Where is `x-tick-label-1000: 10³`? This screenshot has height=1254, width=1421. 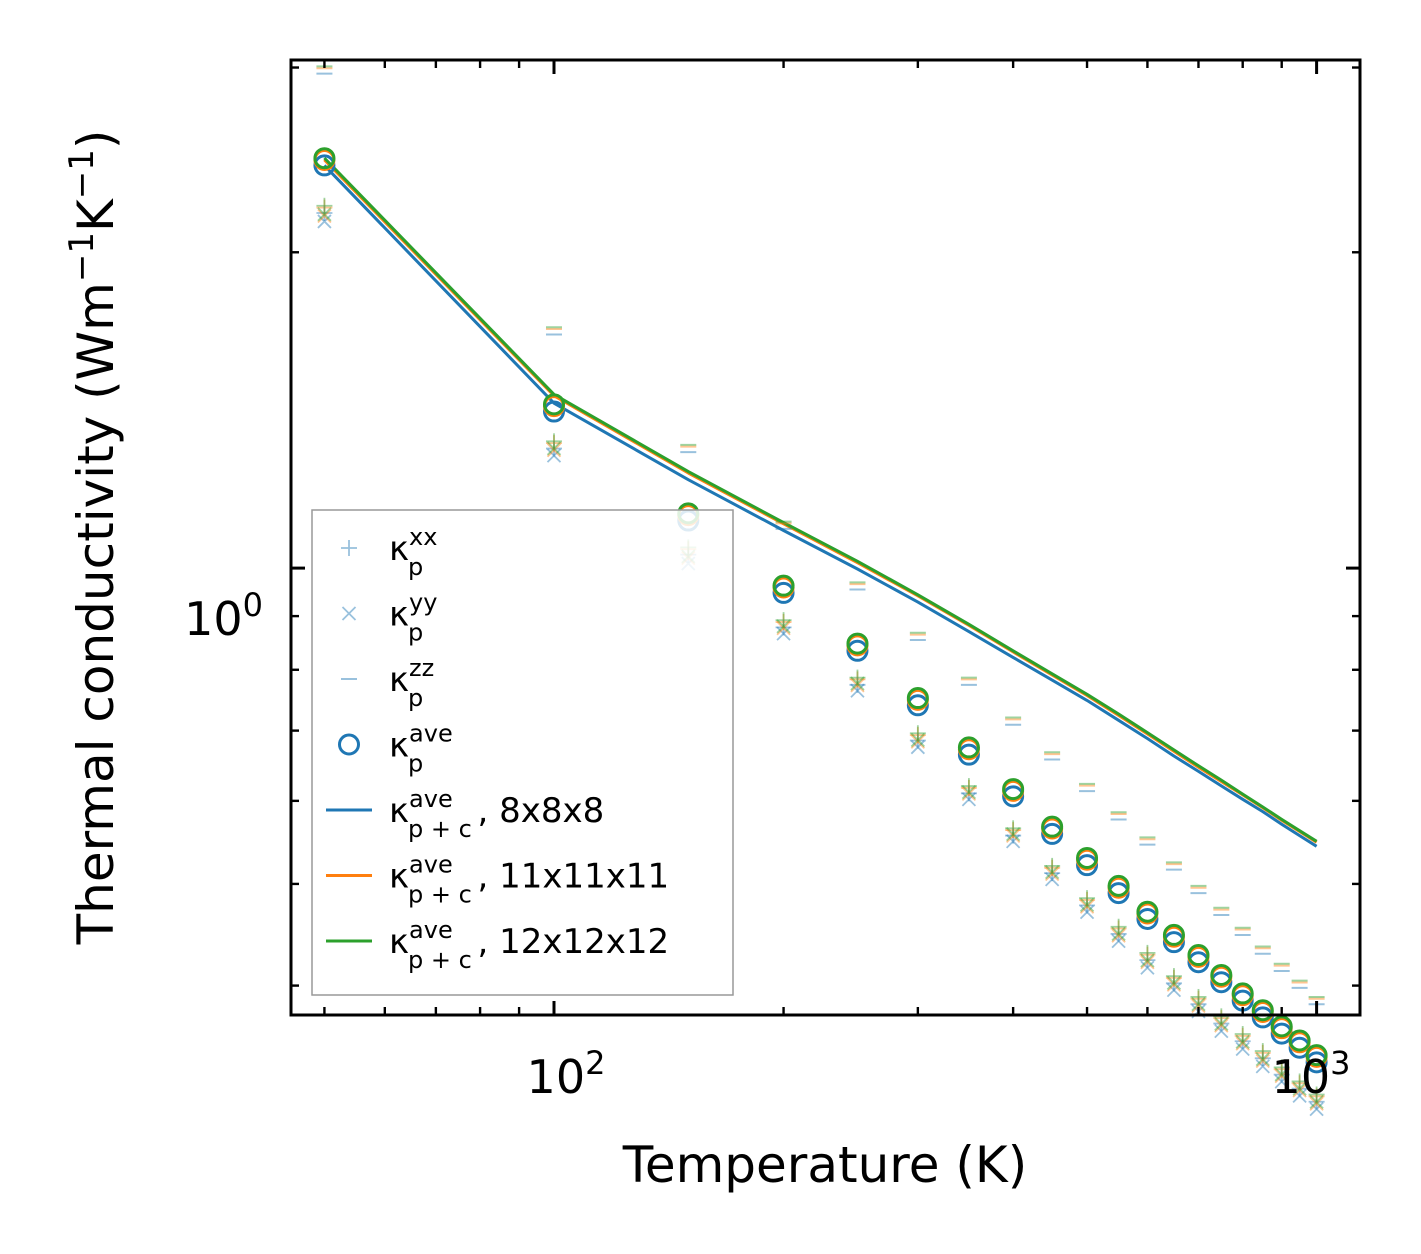
x-tick-label-1000: 10³ is located at coordinates (1311, 1074).